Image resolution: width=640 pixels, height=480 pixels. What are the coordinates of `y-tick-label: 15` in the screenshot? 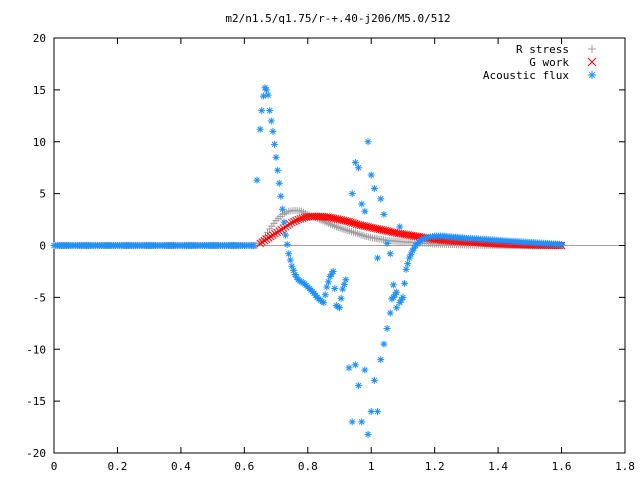 It's located at (39, 90).